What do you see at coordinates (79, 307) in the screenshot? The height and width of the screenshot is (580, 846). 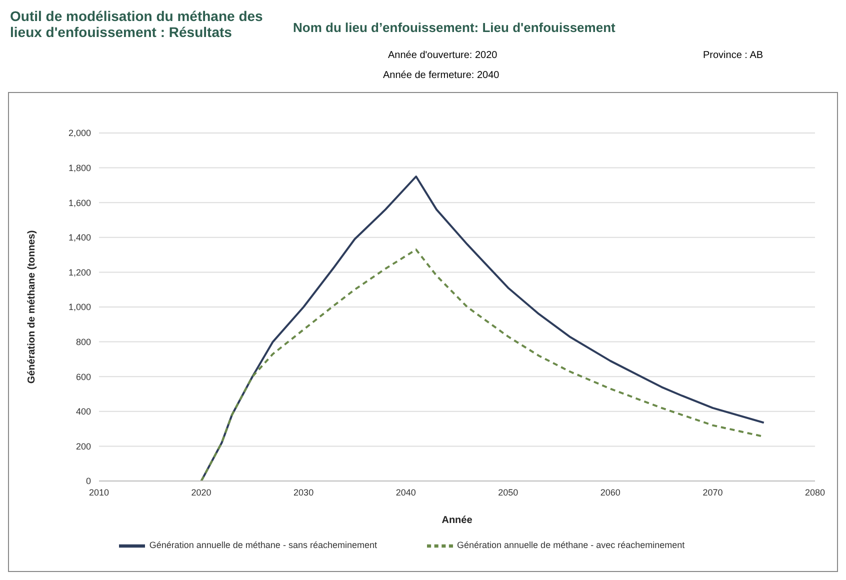 I see `y-tick-label: 1,000` at bounding box center [79, 307].